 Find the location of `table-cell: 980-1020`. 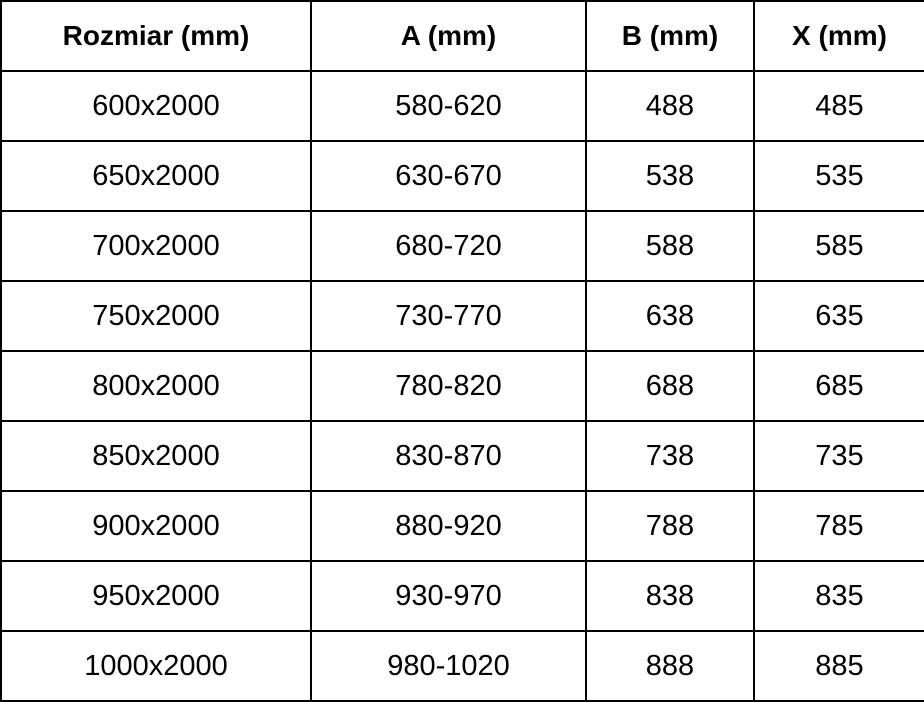

table-cell: 980-1020 is located at coordinates (448, 666).